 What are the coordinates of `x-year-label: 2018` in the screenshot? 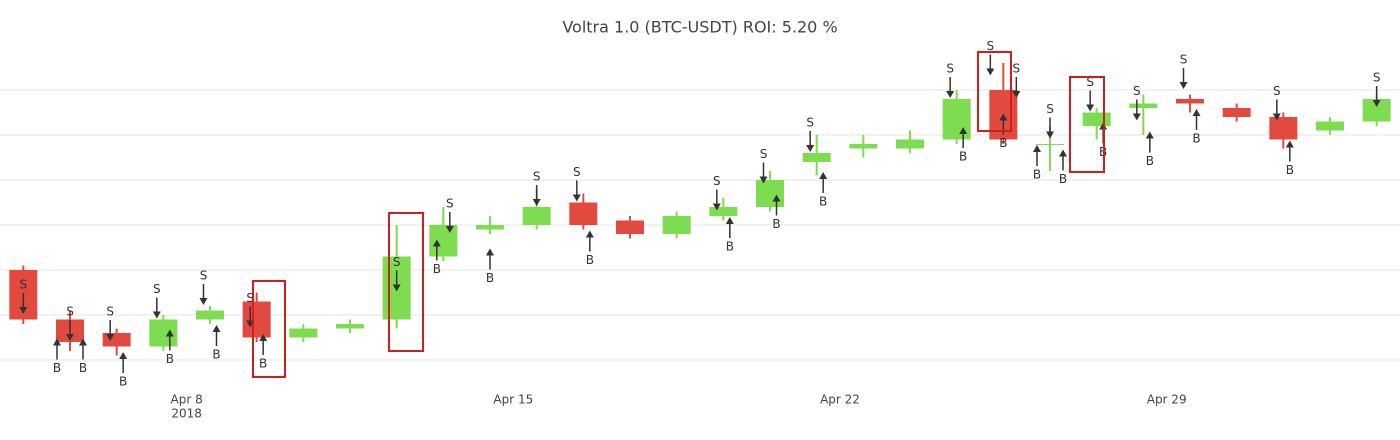 It's located at (186, 414).